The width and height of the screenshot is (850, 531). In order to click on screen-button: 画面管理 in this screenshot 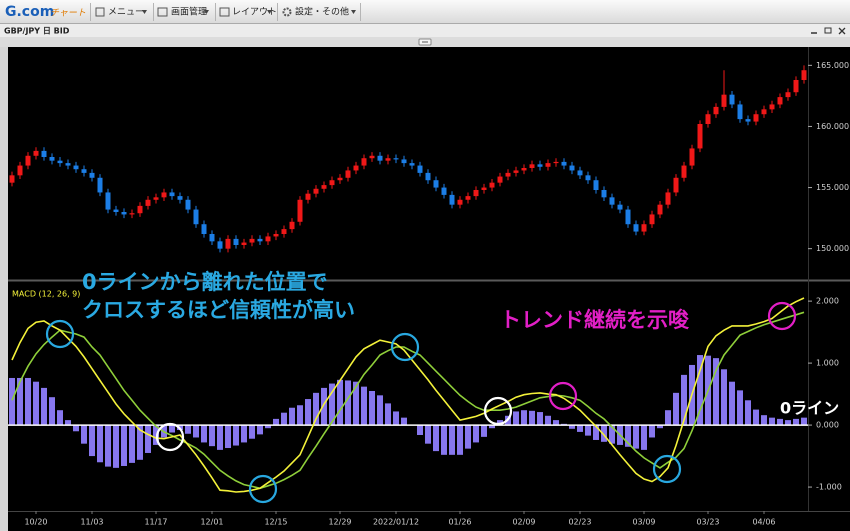, I will do `click(189, 12)`.